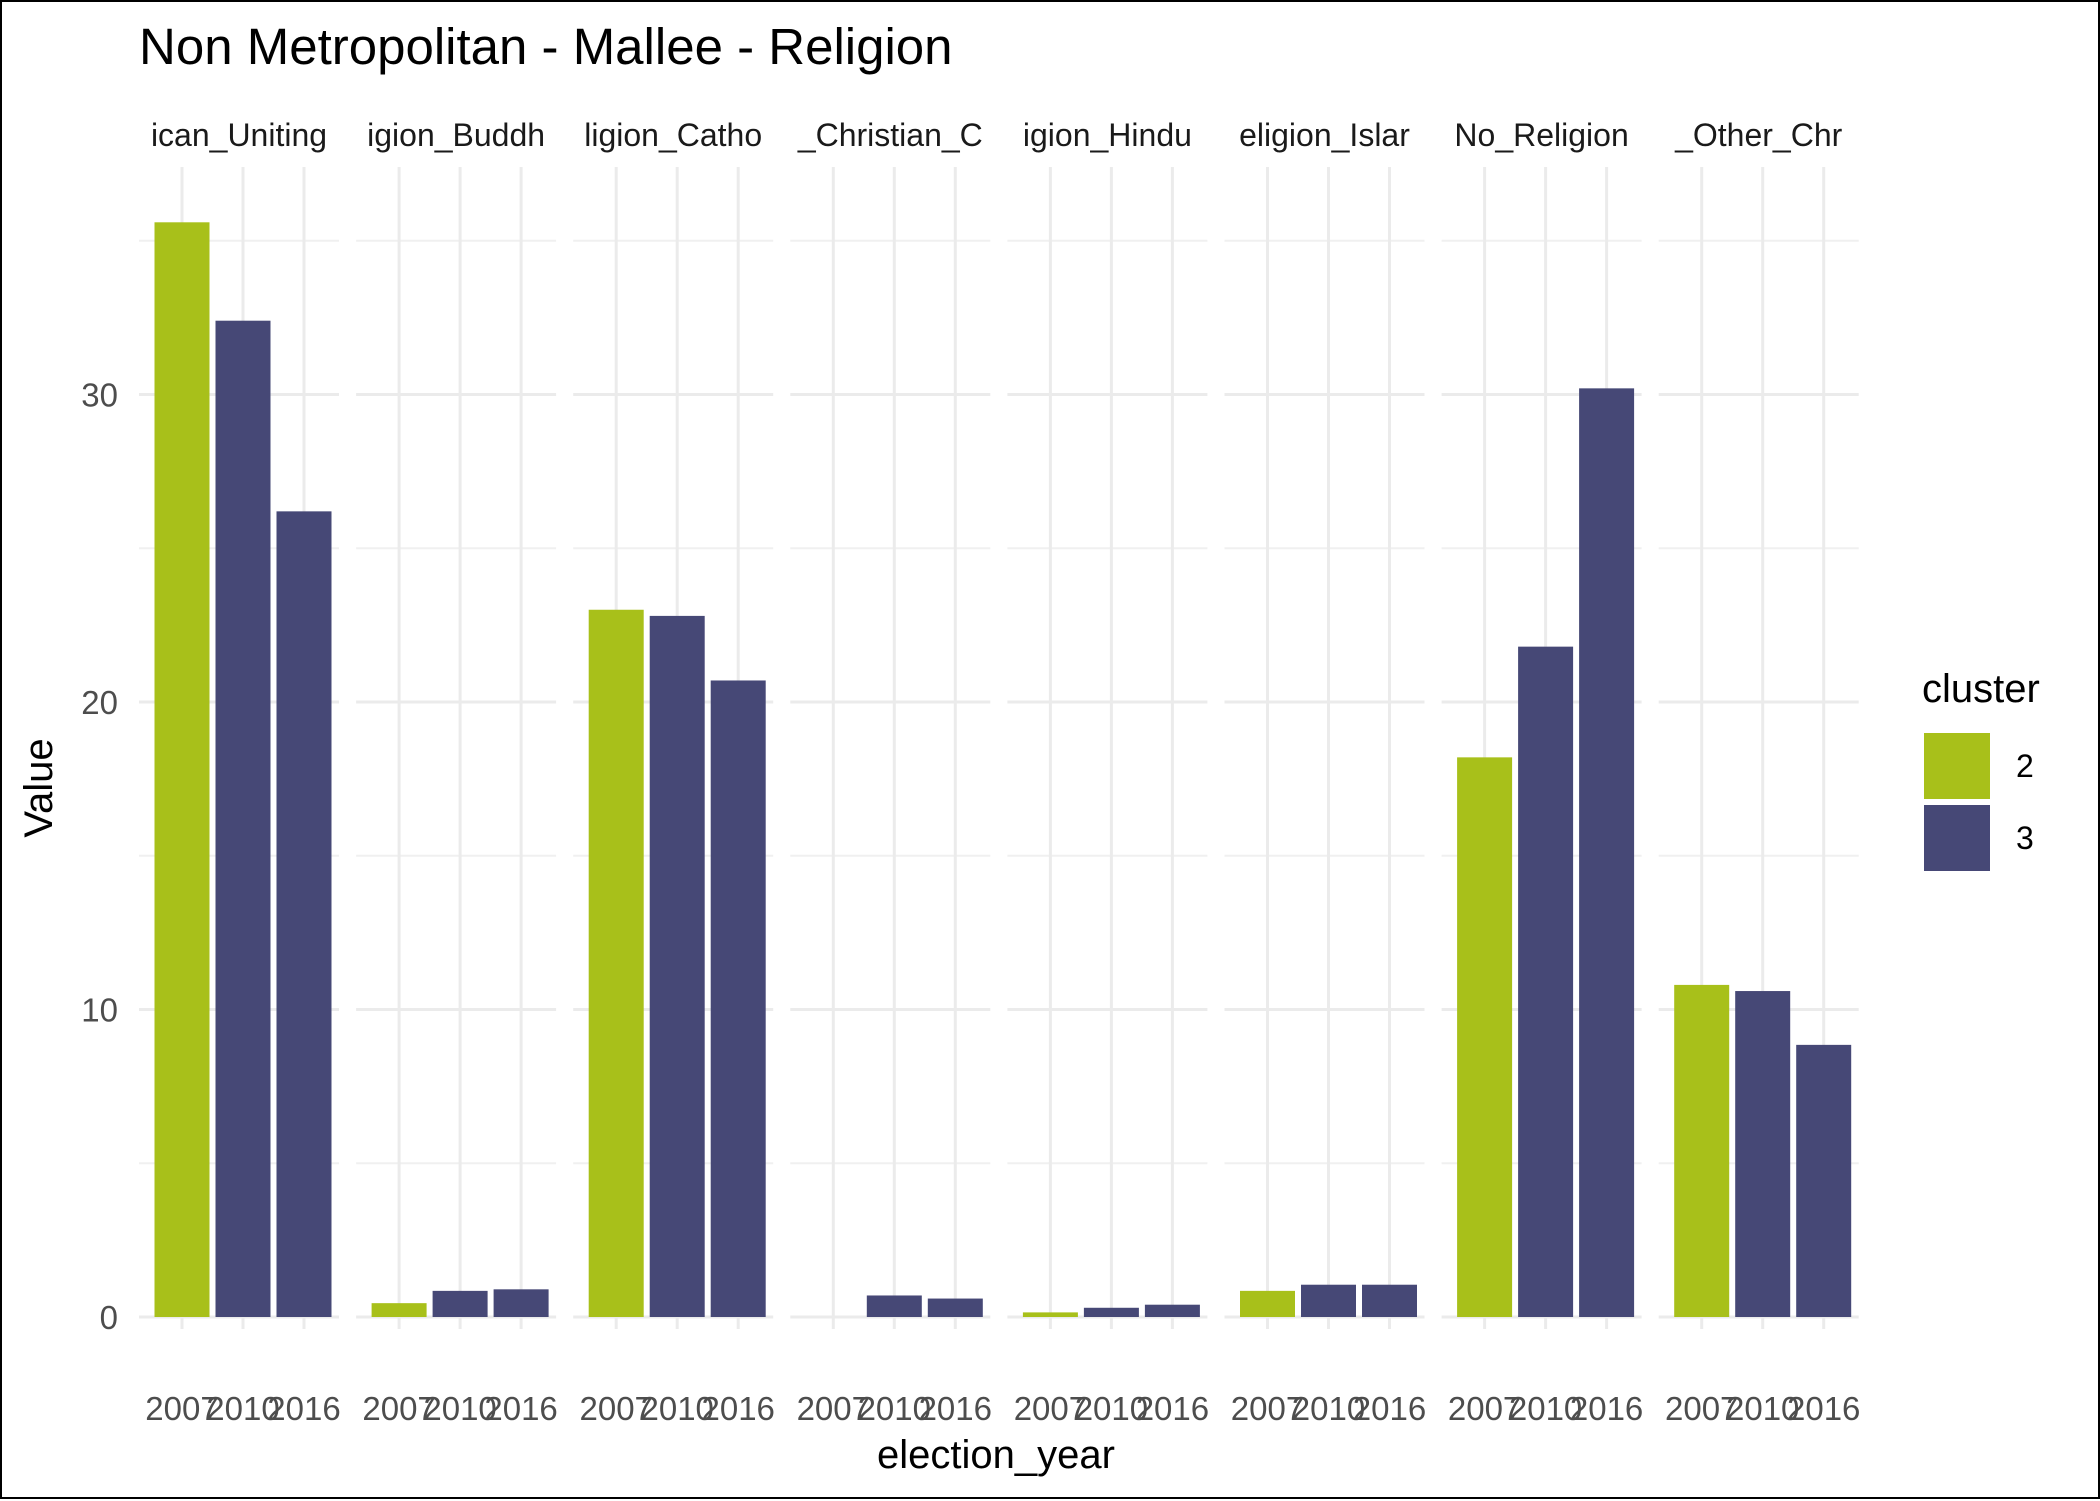 This screenshot has height=1501, width=2100. I want to click on chart-title: Non Metropolitan - Mallee - Religion, so click(546, 46).